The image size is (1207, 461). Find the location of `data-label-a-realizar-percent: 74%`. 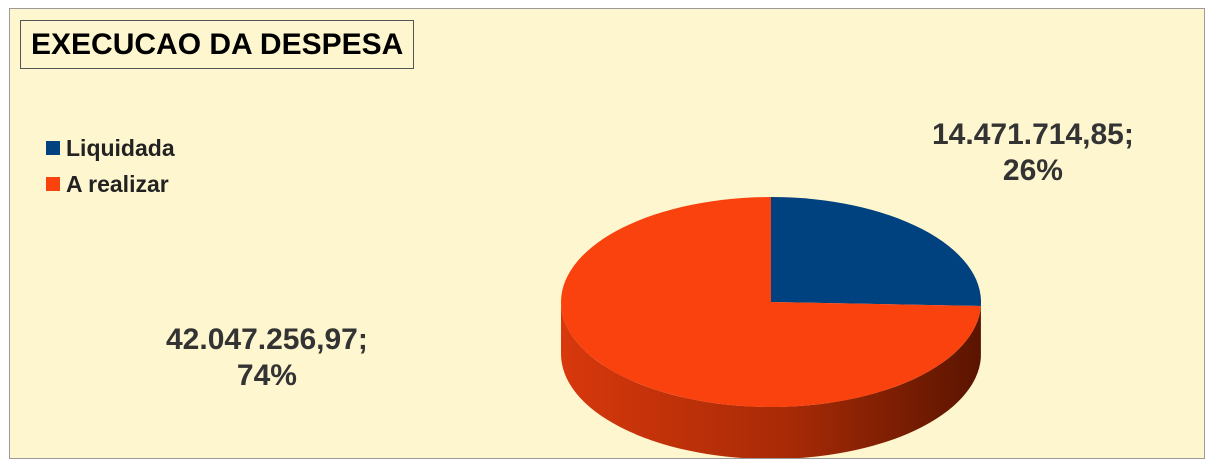

data-label-a-realizar-percent: 74% is located at coordinates (266, 375).